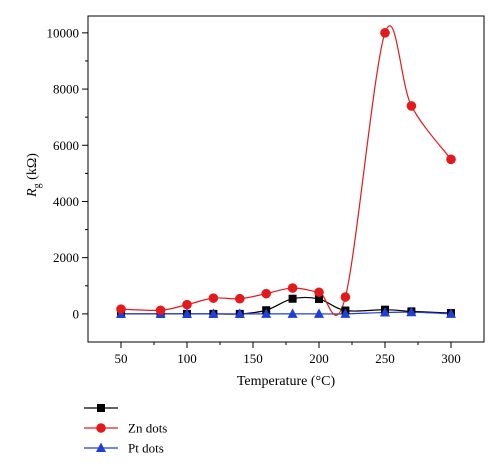 This screenshot has height=475, width=500. I want to click on x-axis-title: Temperature (°C), so click(286, 381).